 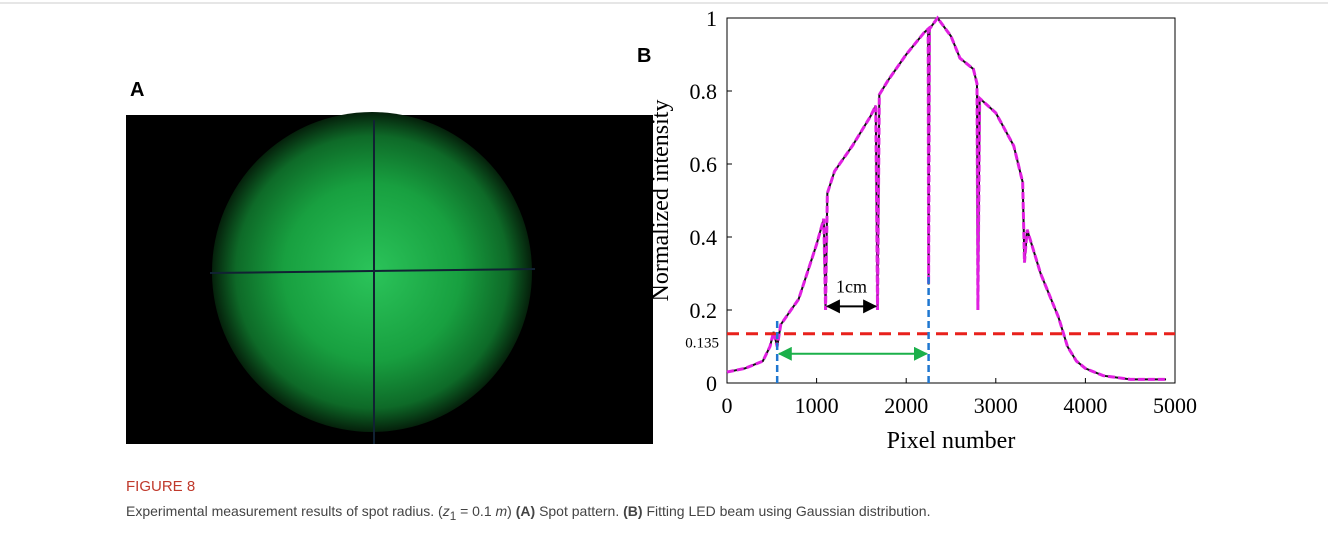 What do you see at coordinates (1175, 405) in the screenshot?
I see `x-tick-label: 5000` at bounding box center [1175, 405].